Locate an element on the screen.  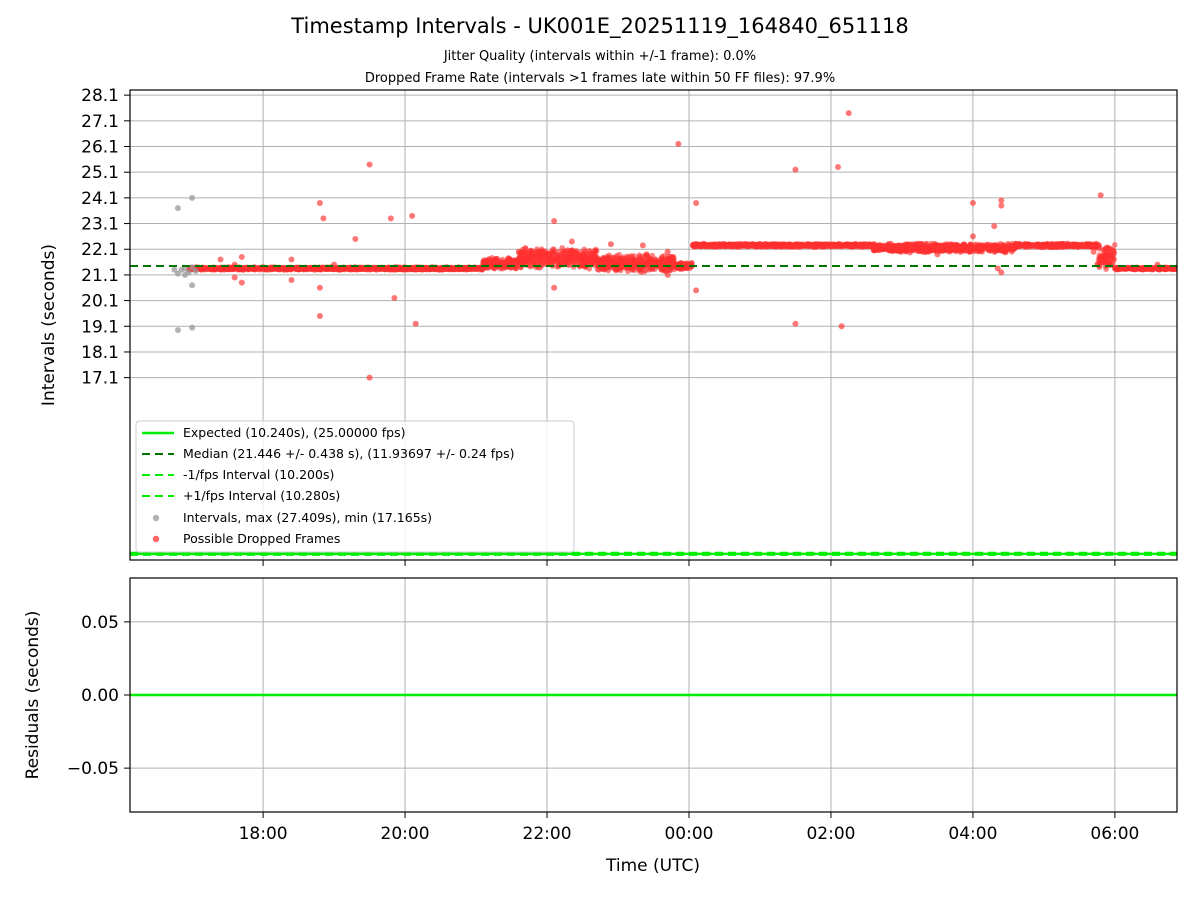
legend-minus-label: -1/fps Interval (10.200s) is located at coordinates (258, 474).